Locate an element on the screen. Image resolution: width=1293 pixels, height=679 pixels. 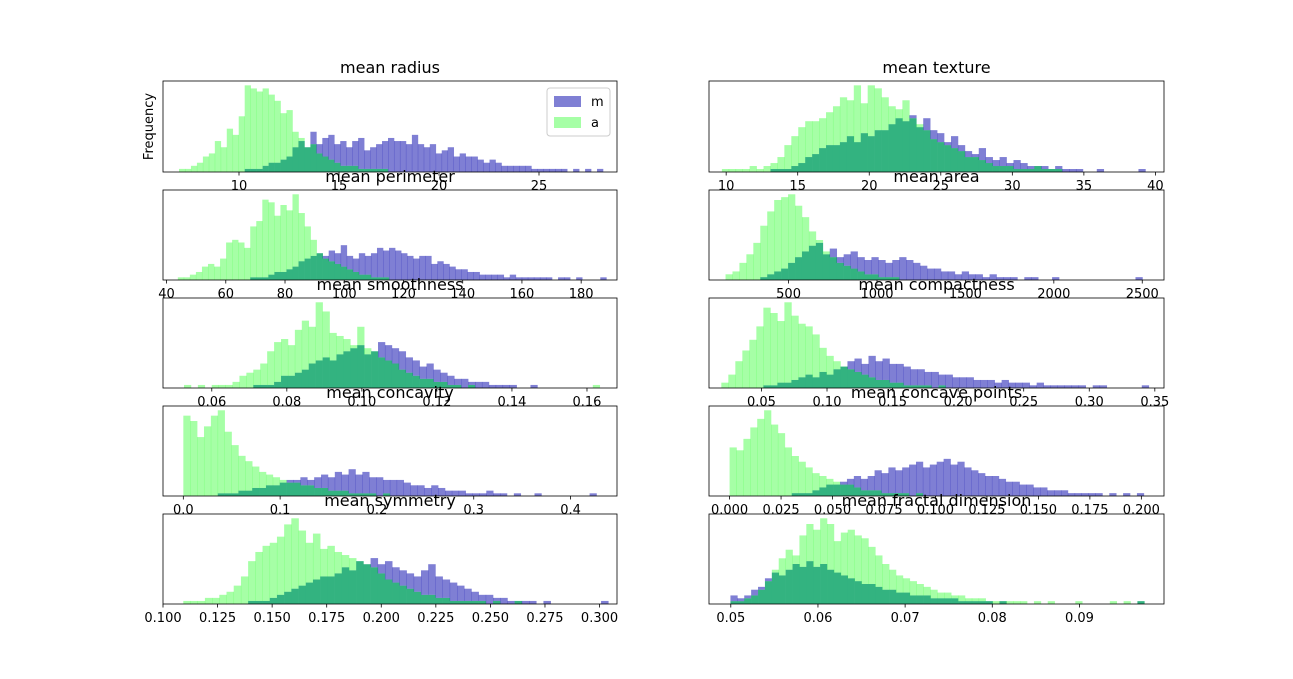
x-tick-label: 2000 is located at coordinates (1053, 294).